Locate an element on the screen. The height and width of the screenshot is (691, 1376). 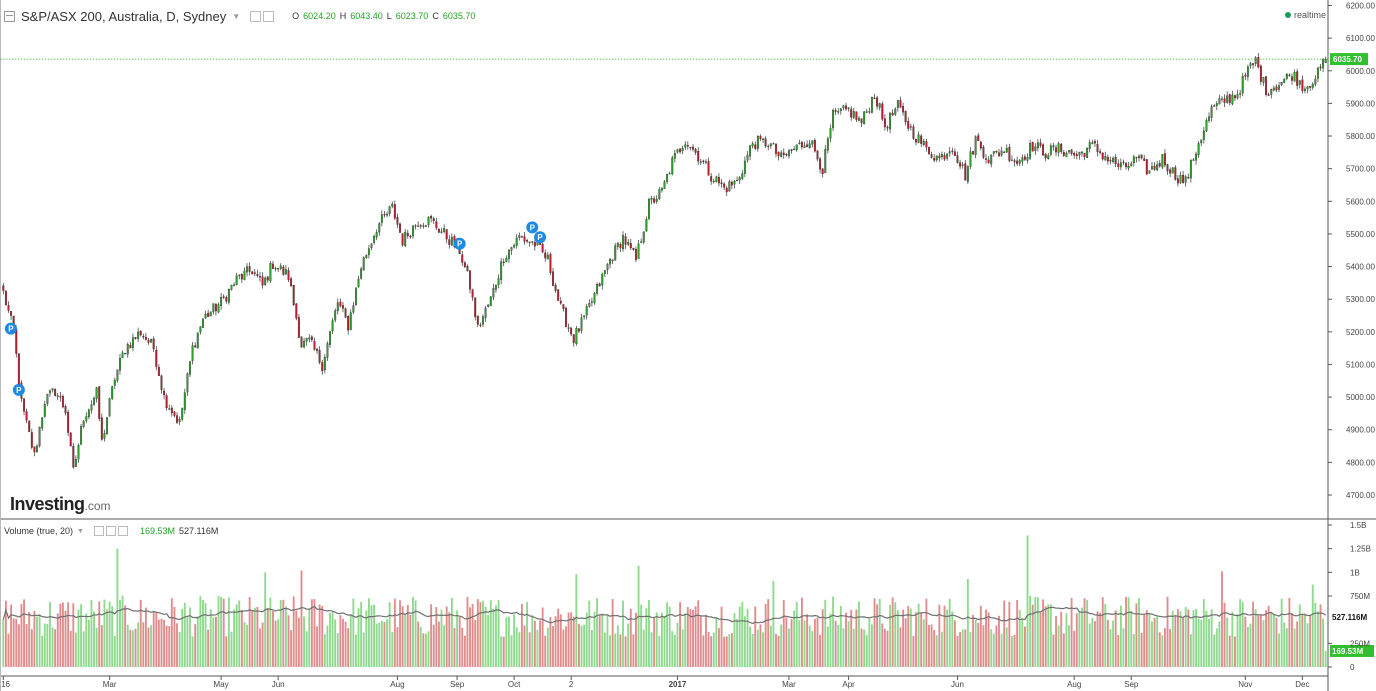
collapse-icon is located at coordinates (9, 16).